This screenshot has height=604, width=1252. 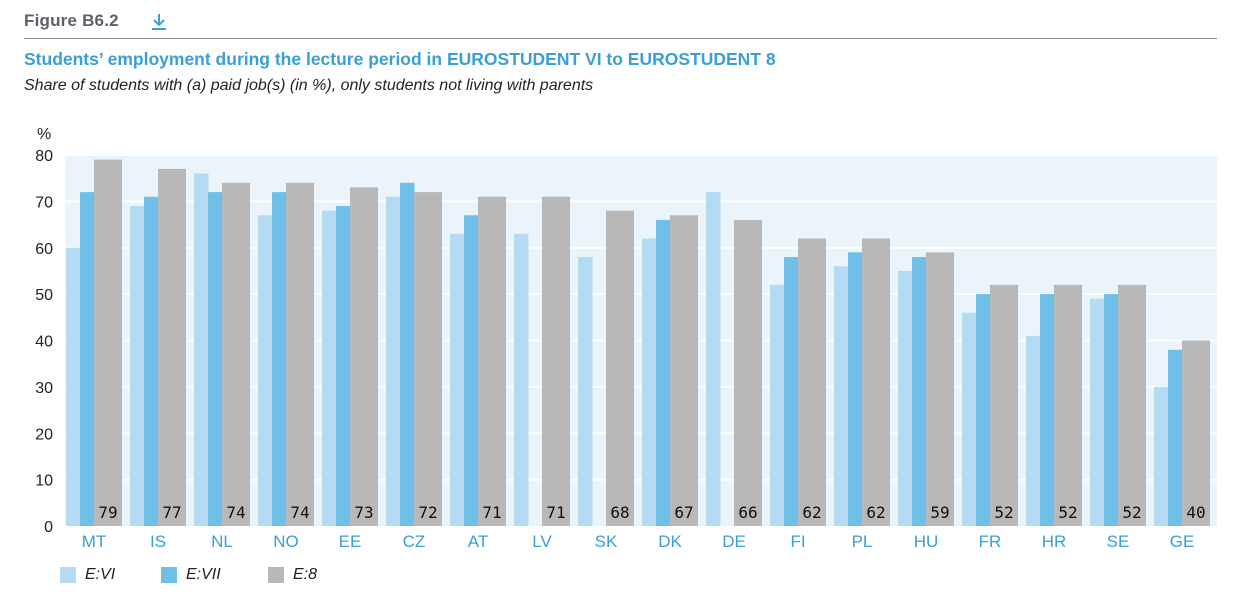 I want to click on data-label: 59, so click(x=939, y=512).